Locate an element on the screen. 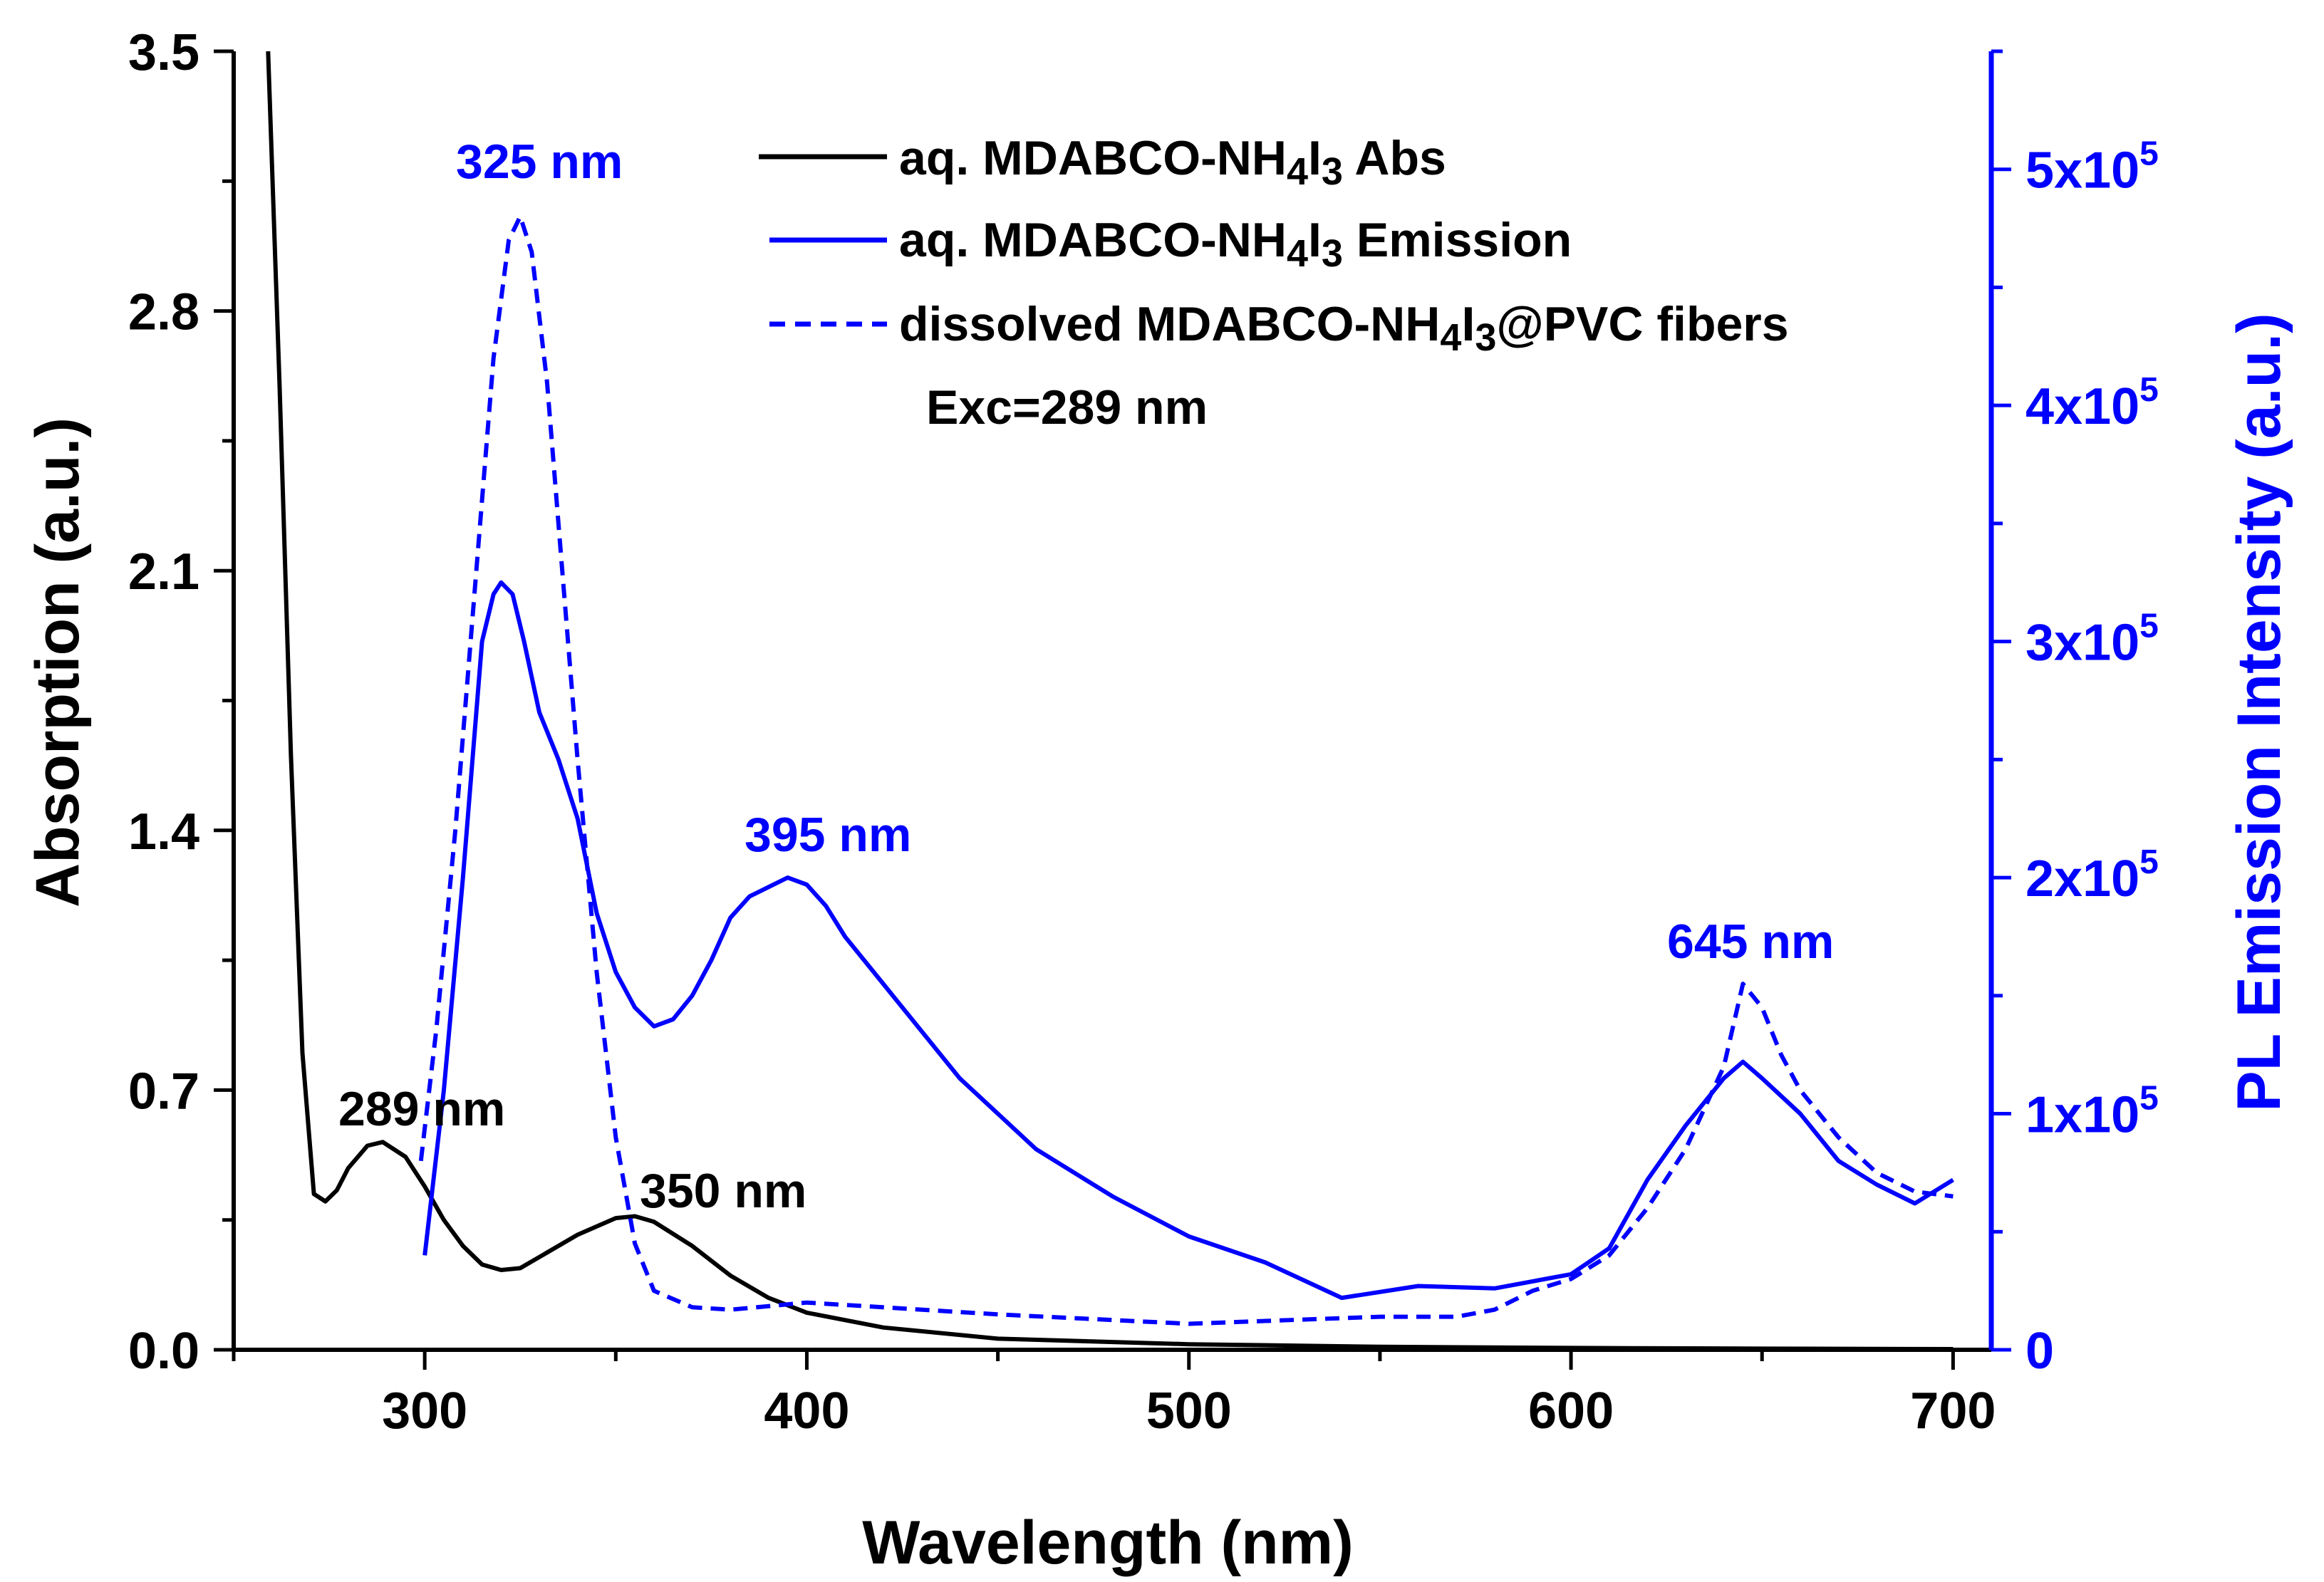 The image size is (2324, 1582). y-left-tick-label: 1.4 is located at coordinates (163, 831).